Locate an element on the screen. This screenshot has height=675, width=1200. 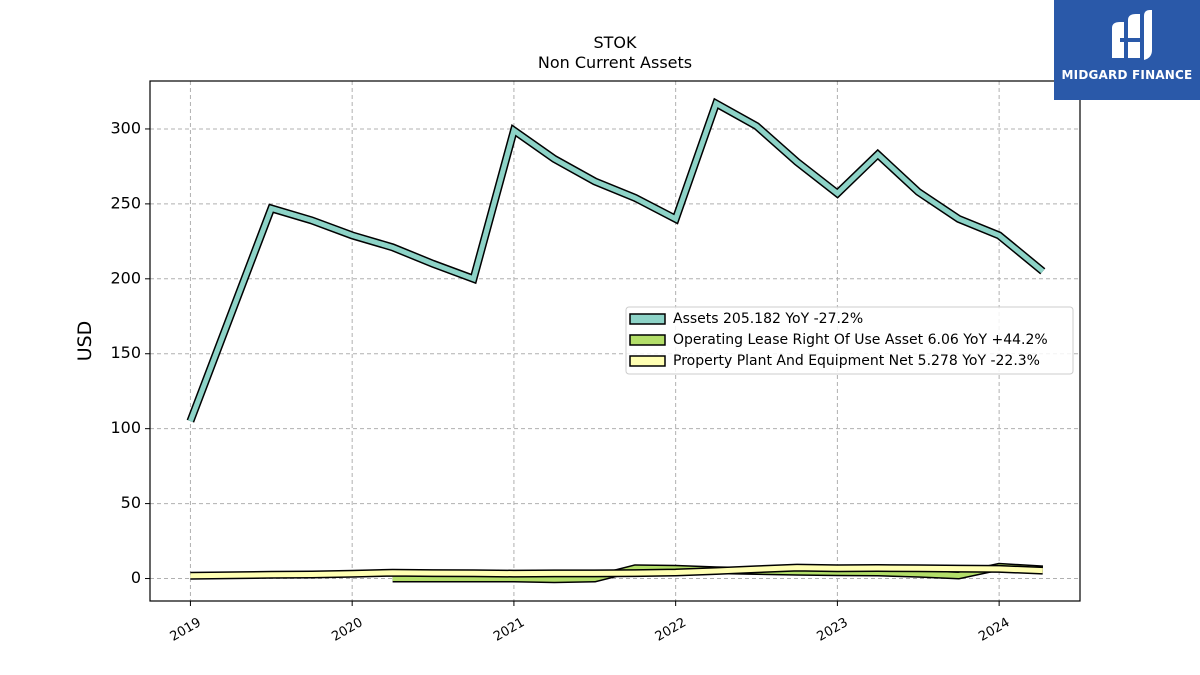
x-tick-label: 2020 is located at coordinates (347, 630).